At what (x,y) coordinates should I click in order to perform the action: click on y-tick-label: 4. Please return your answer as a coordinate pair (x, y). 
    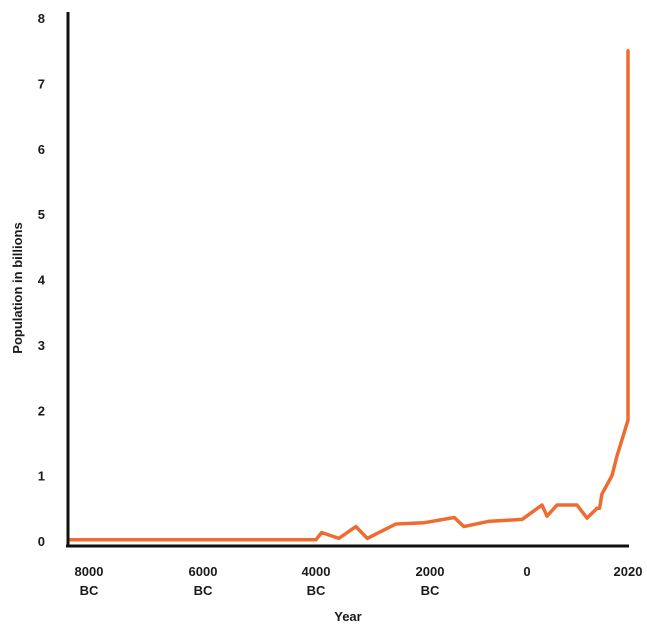
    Looking at the image, I should click on (42, 280).